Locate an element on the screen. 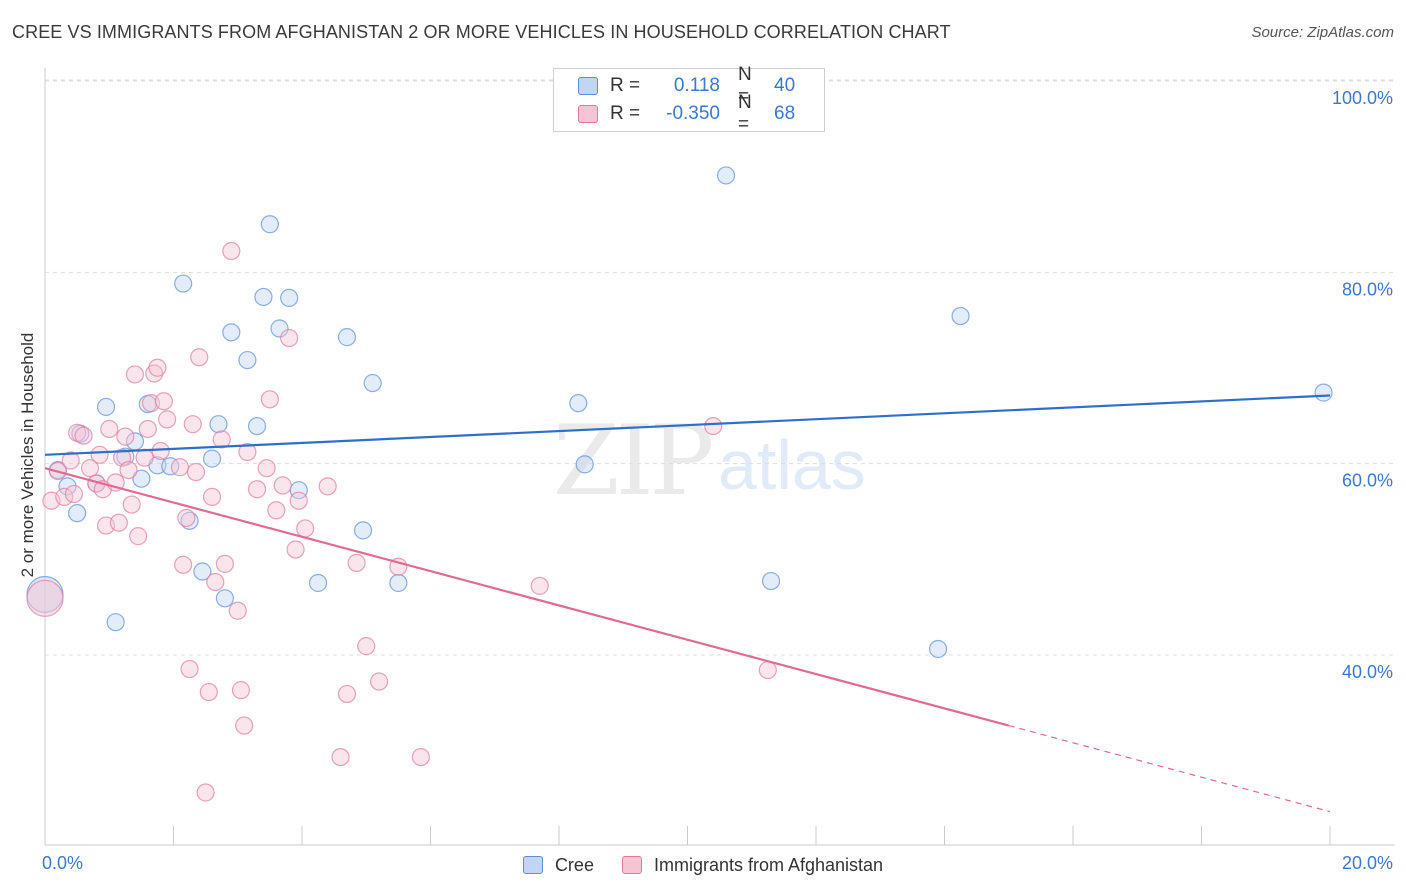 Image resolution: width=1406 pixels, height=892 pixels. r-value: -0.350 is located at coordinates (693, 113).